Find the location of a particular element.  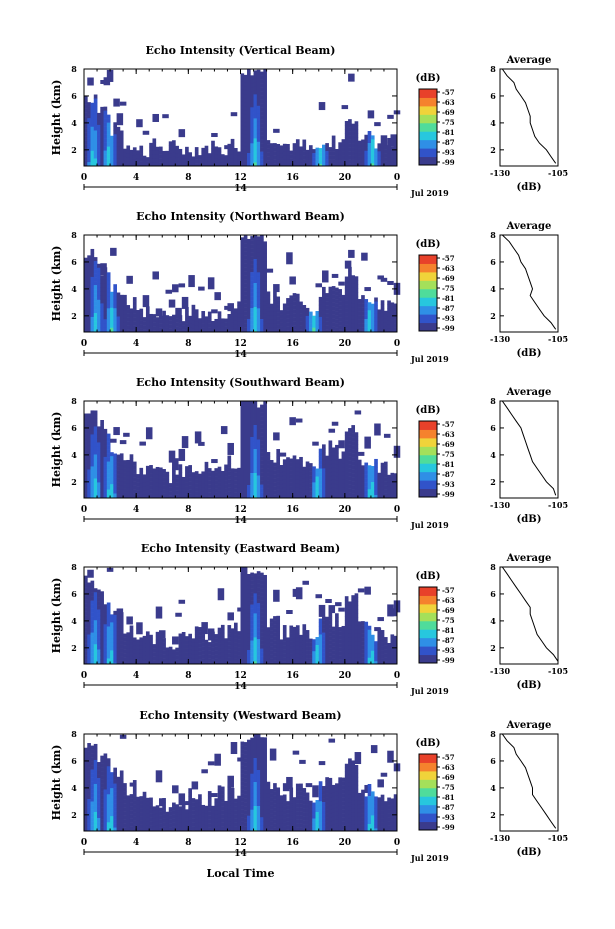

colorbar-tick-label: -87 is located at coordinates (448, 308).